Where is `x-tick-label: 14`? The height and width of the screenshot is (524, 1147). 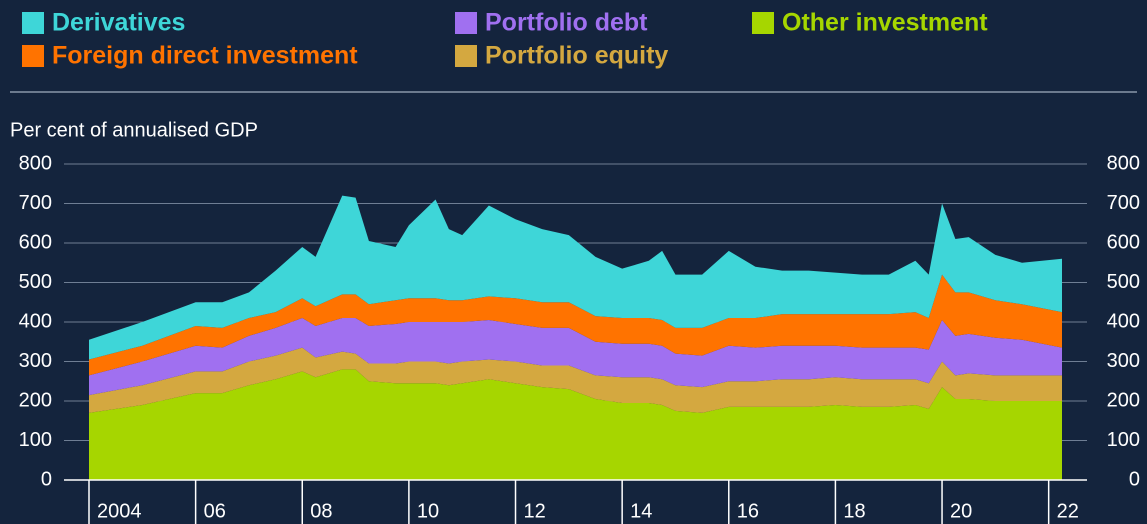 x-tick-label: 14 is located at coordinates (641, 511).